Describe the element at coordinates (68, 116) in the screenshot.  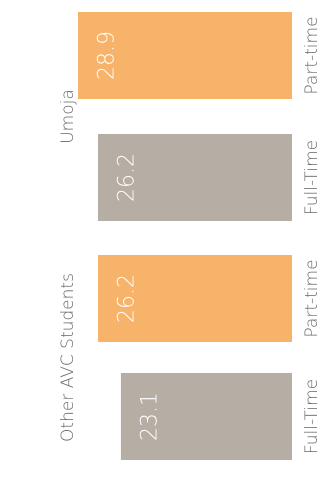
I see `group-label: Umoja` at that location.